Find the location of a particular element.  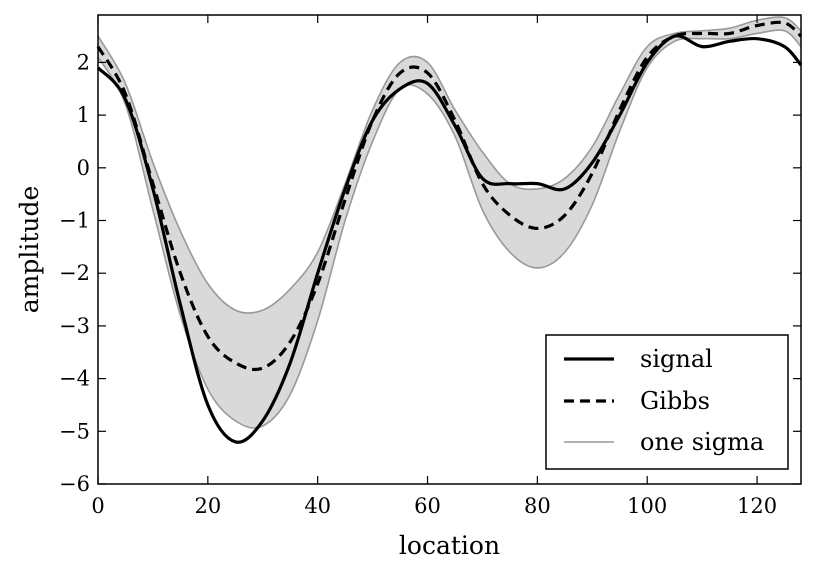

x-tick-label: 80 is located at coordinates (537, 506).